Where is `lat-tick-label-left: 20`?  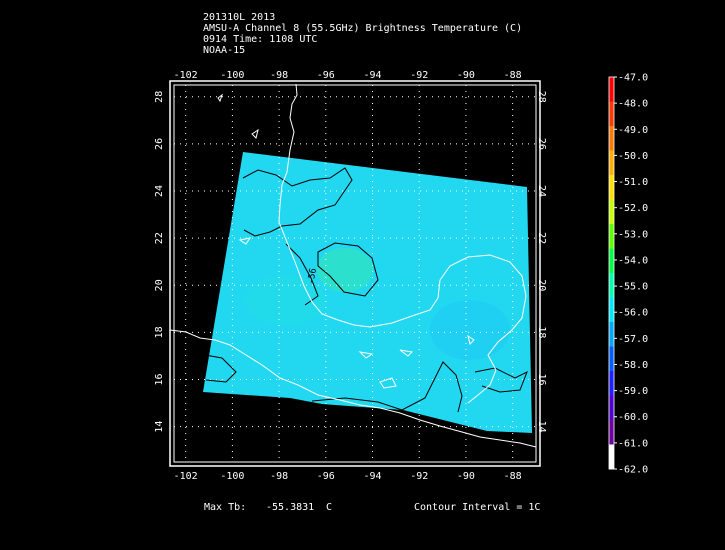
lat-tick-label-left: 20 is located at coordinates (159, 285).